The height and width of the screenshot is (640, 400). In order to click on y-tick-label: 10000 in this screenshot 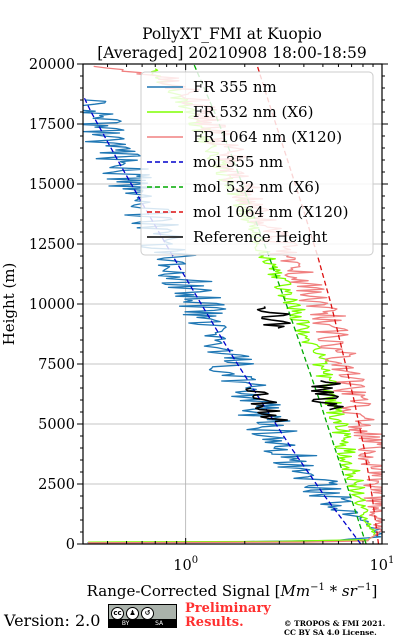, I will do `click(52, 305)`.